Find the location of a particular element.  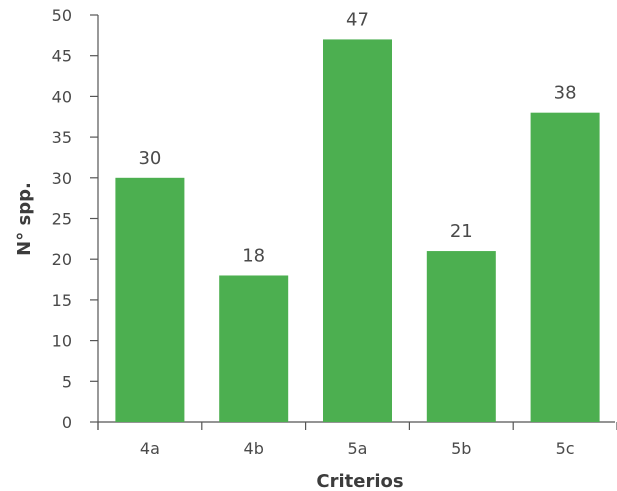

data-label-5c: 38 is located at coordinates (565, 93).